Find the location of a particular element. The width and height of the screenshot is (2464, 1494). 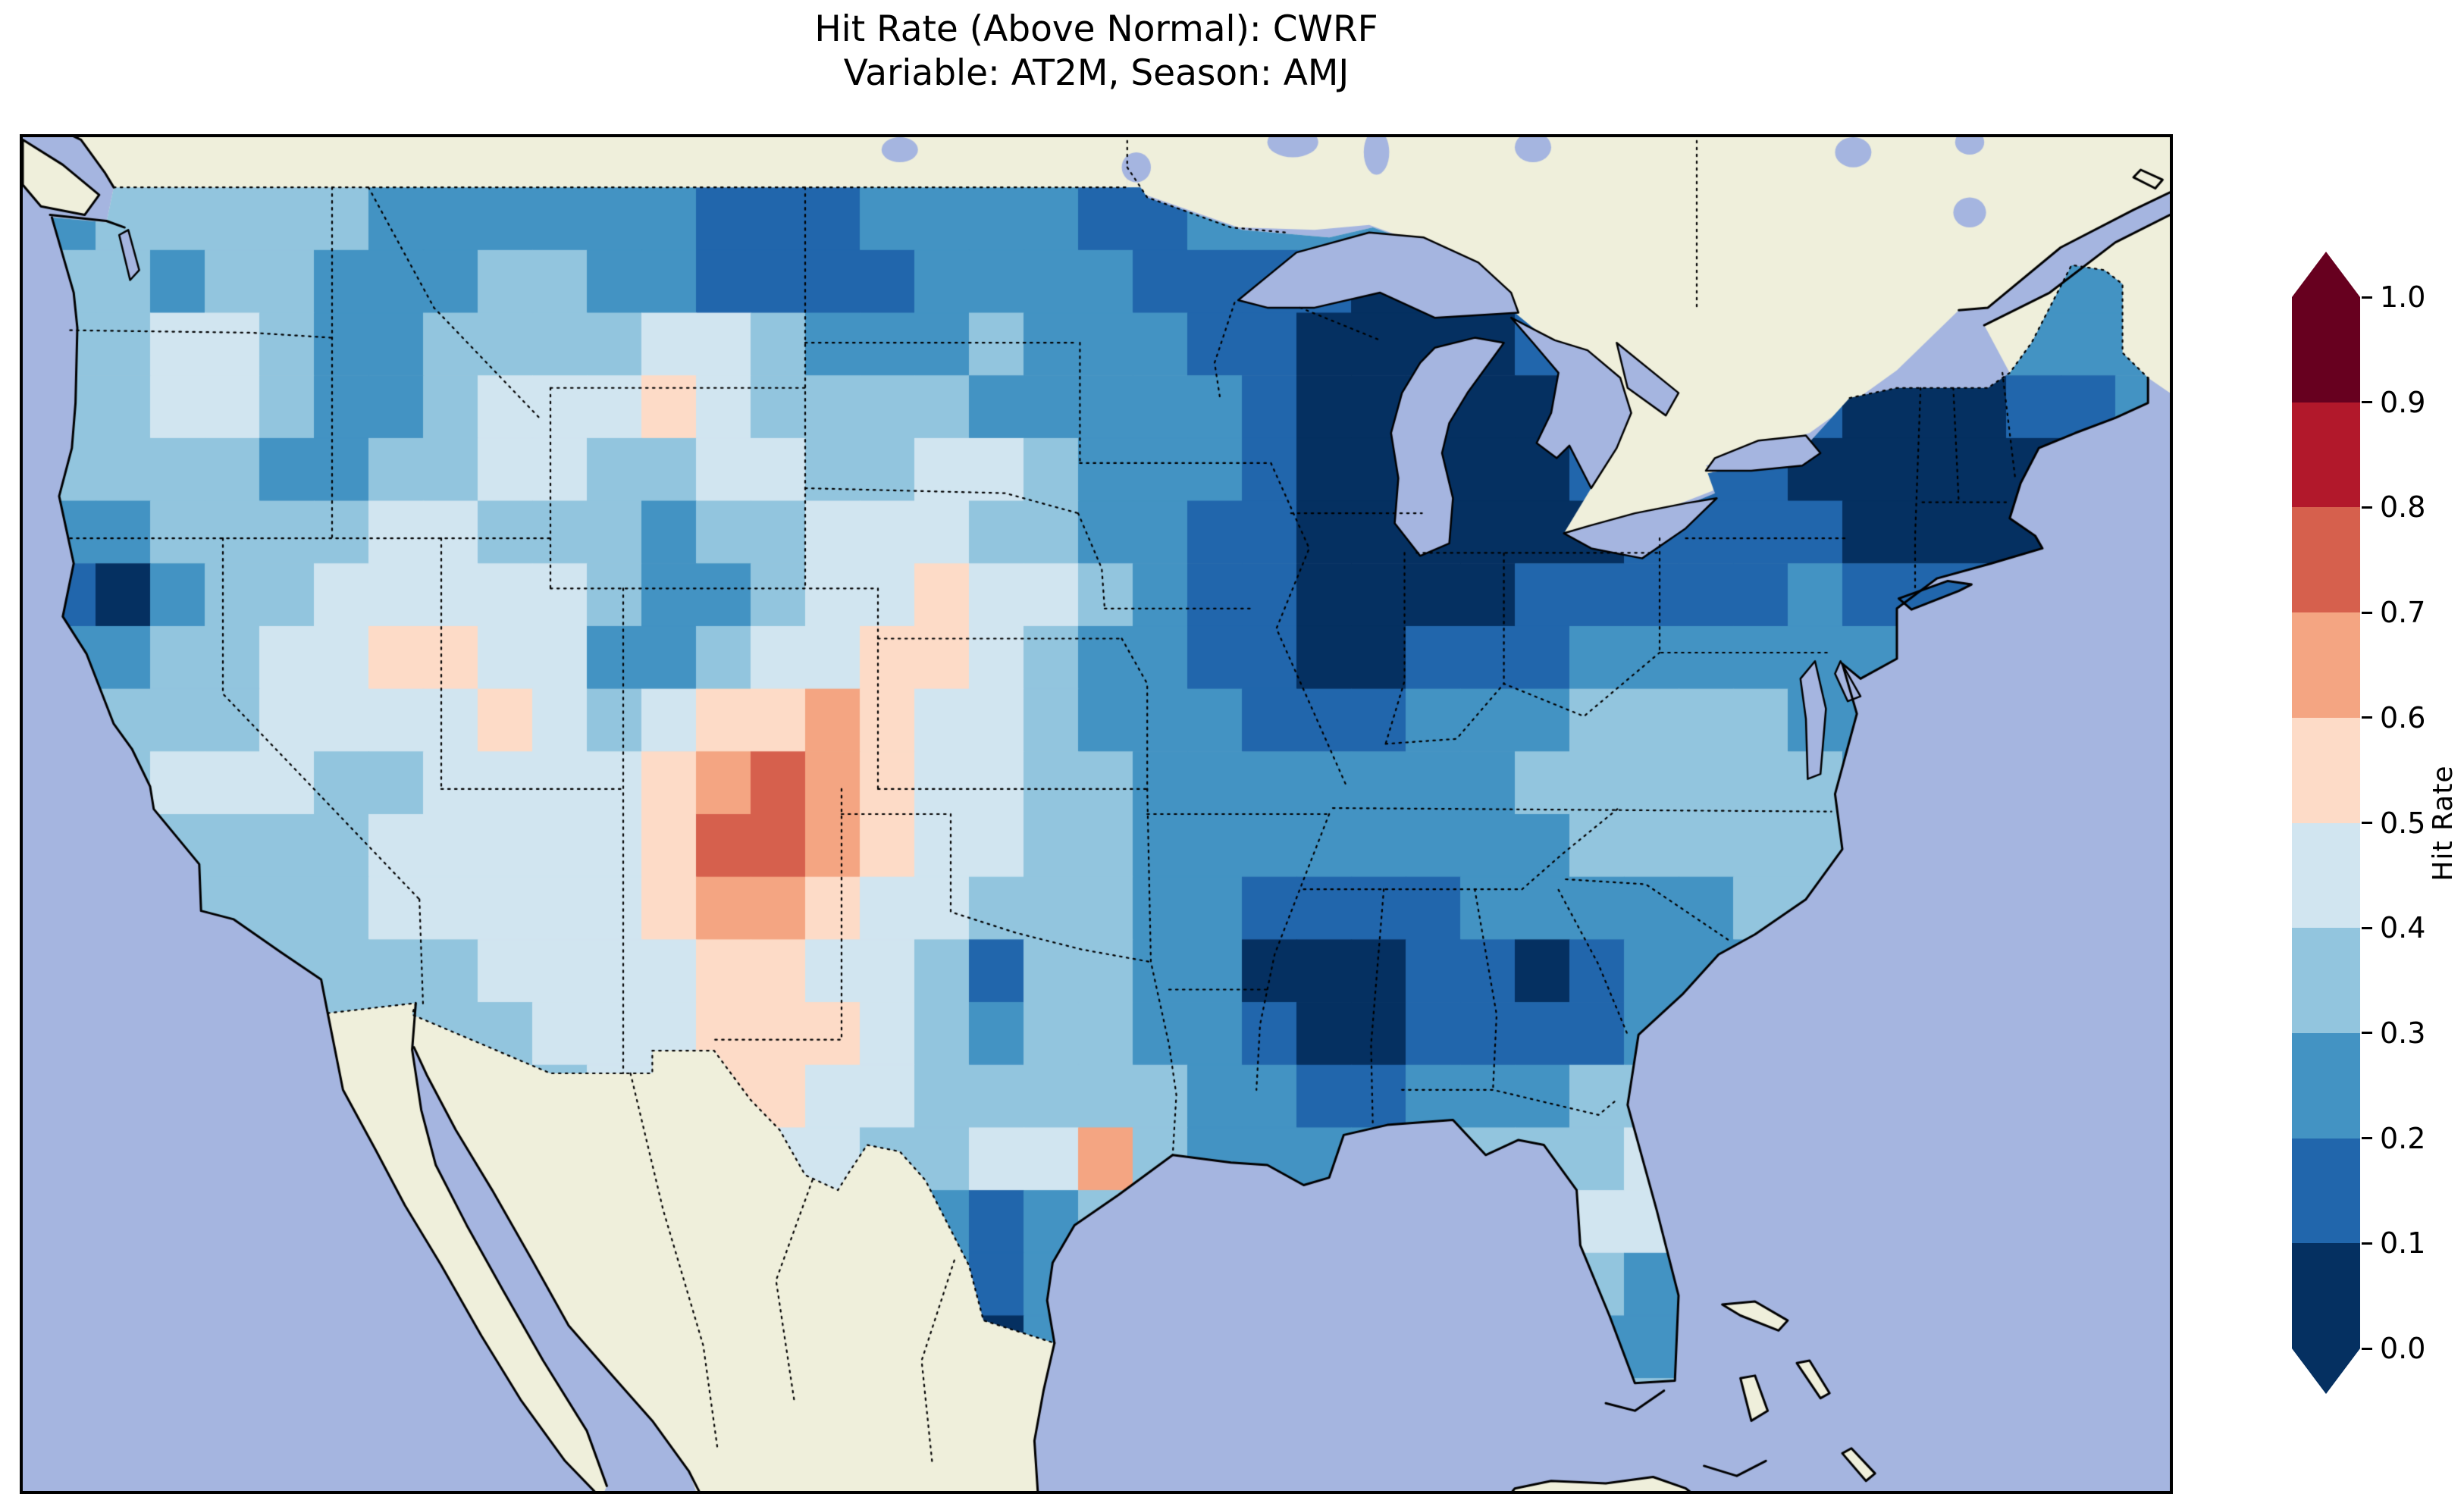

colorbar-body is located at coordinates (2326, 823).